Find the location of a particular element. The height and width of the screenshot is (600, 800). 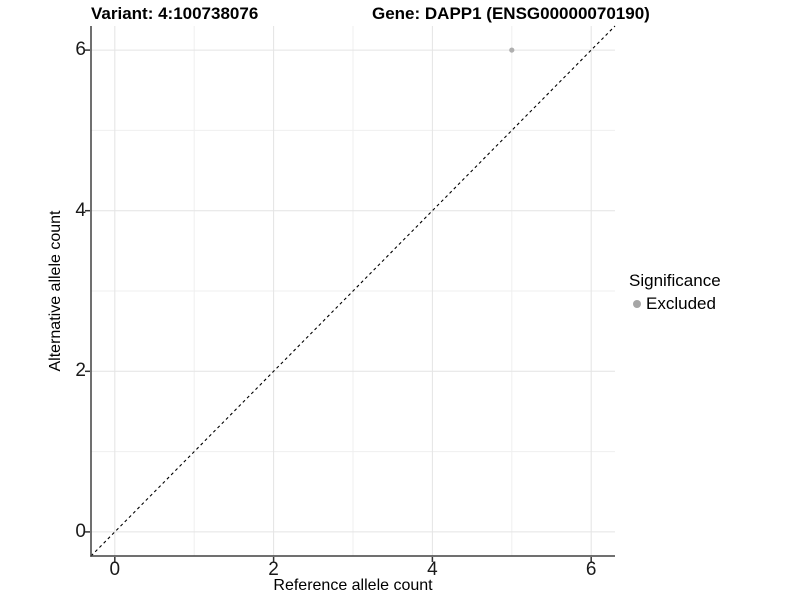

y-tick-label: 2 is located at coordinates (80, 371).